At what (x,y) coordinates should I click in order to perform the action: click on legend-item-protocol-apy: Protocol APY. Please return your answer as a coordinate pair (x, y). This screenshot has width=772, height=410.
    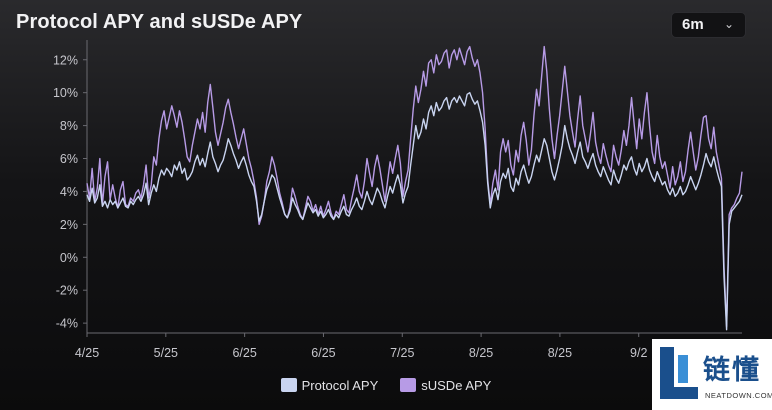
    Looking at the image, I should click on (329, 385).